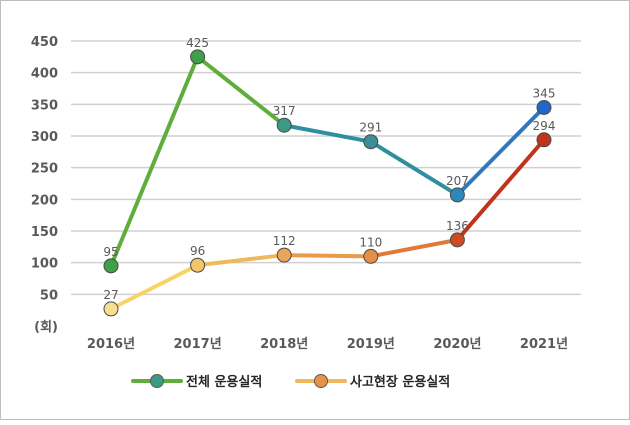 The width and height of the screenshot is (630, 425). What do you see at coordinates (327, 344) in the screenshot?
I see `x-axis: 2016년 2017년 2018년 2019년 2020년 2021년` at bounding box center [327, 344].